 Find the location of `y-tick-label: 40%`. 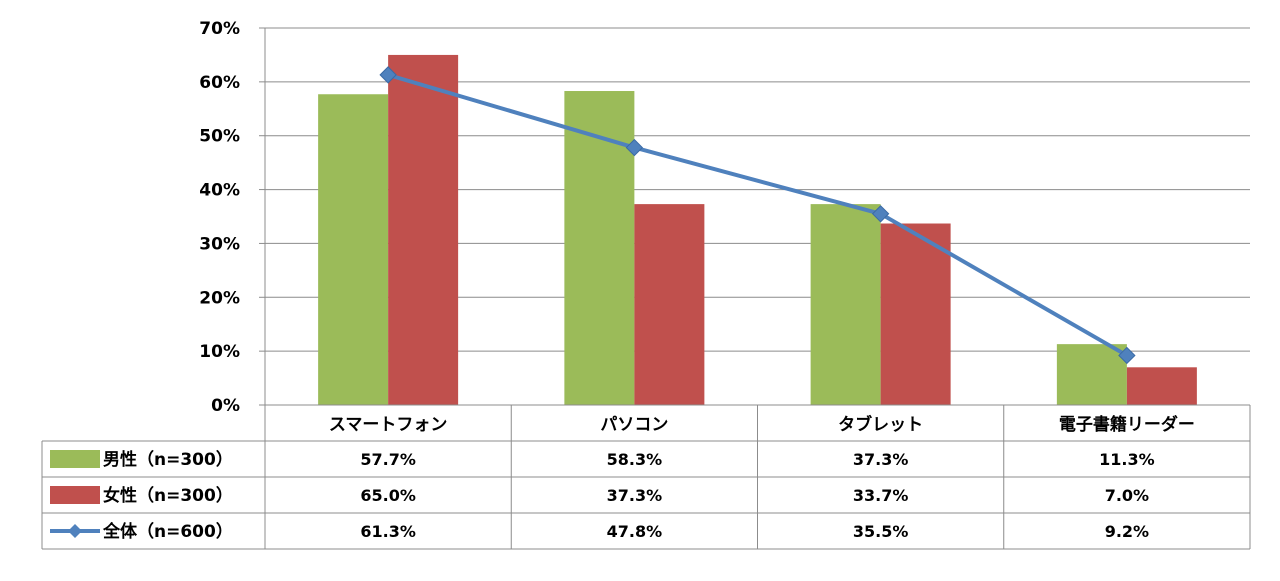

y-tick-label: 40% is located at coordinates (219, 191).